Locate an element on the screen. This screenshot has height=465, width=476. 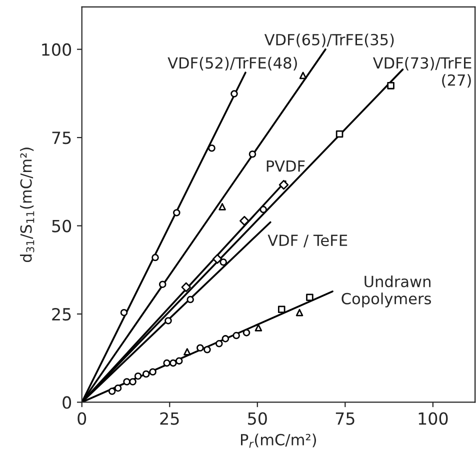
y-axis-title: d$_{31}$/S$_{11}$(mC/m²) is located at coordinates (27, 205).